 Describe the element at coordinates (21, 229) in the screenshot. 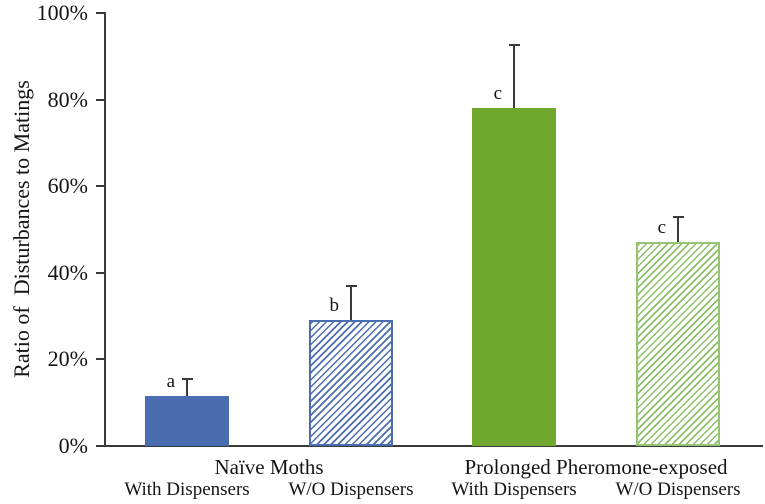

I see `y-axis-title: Ratio of Disturbances to Matings` at that location.